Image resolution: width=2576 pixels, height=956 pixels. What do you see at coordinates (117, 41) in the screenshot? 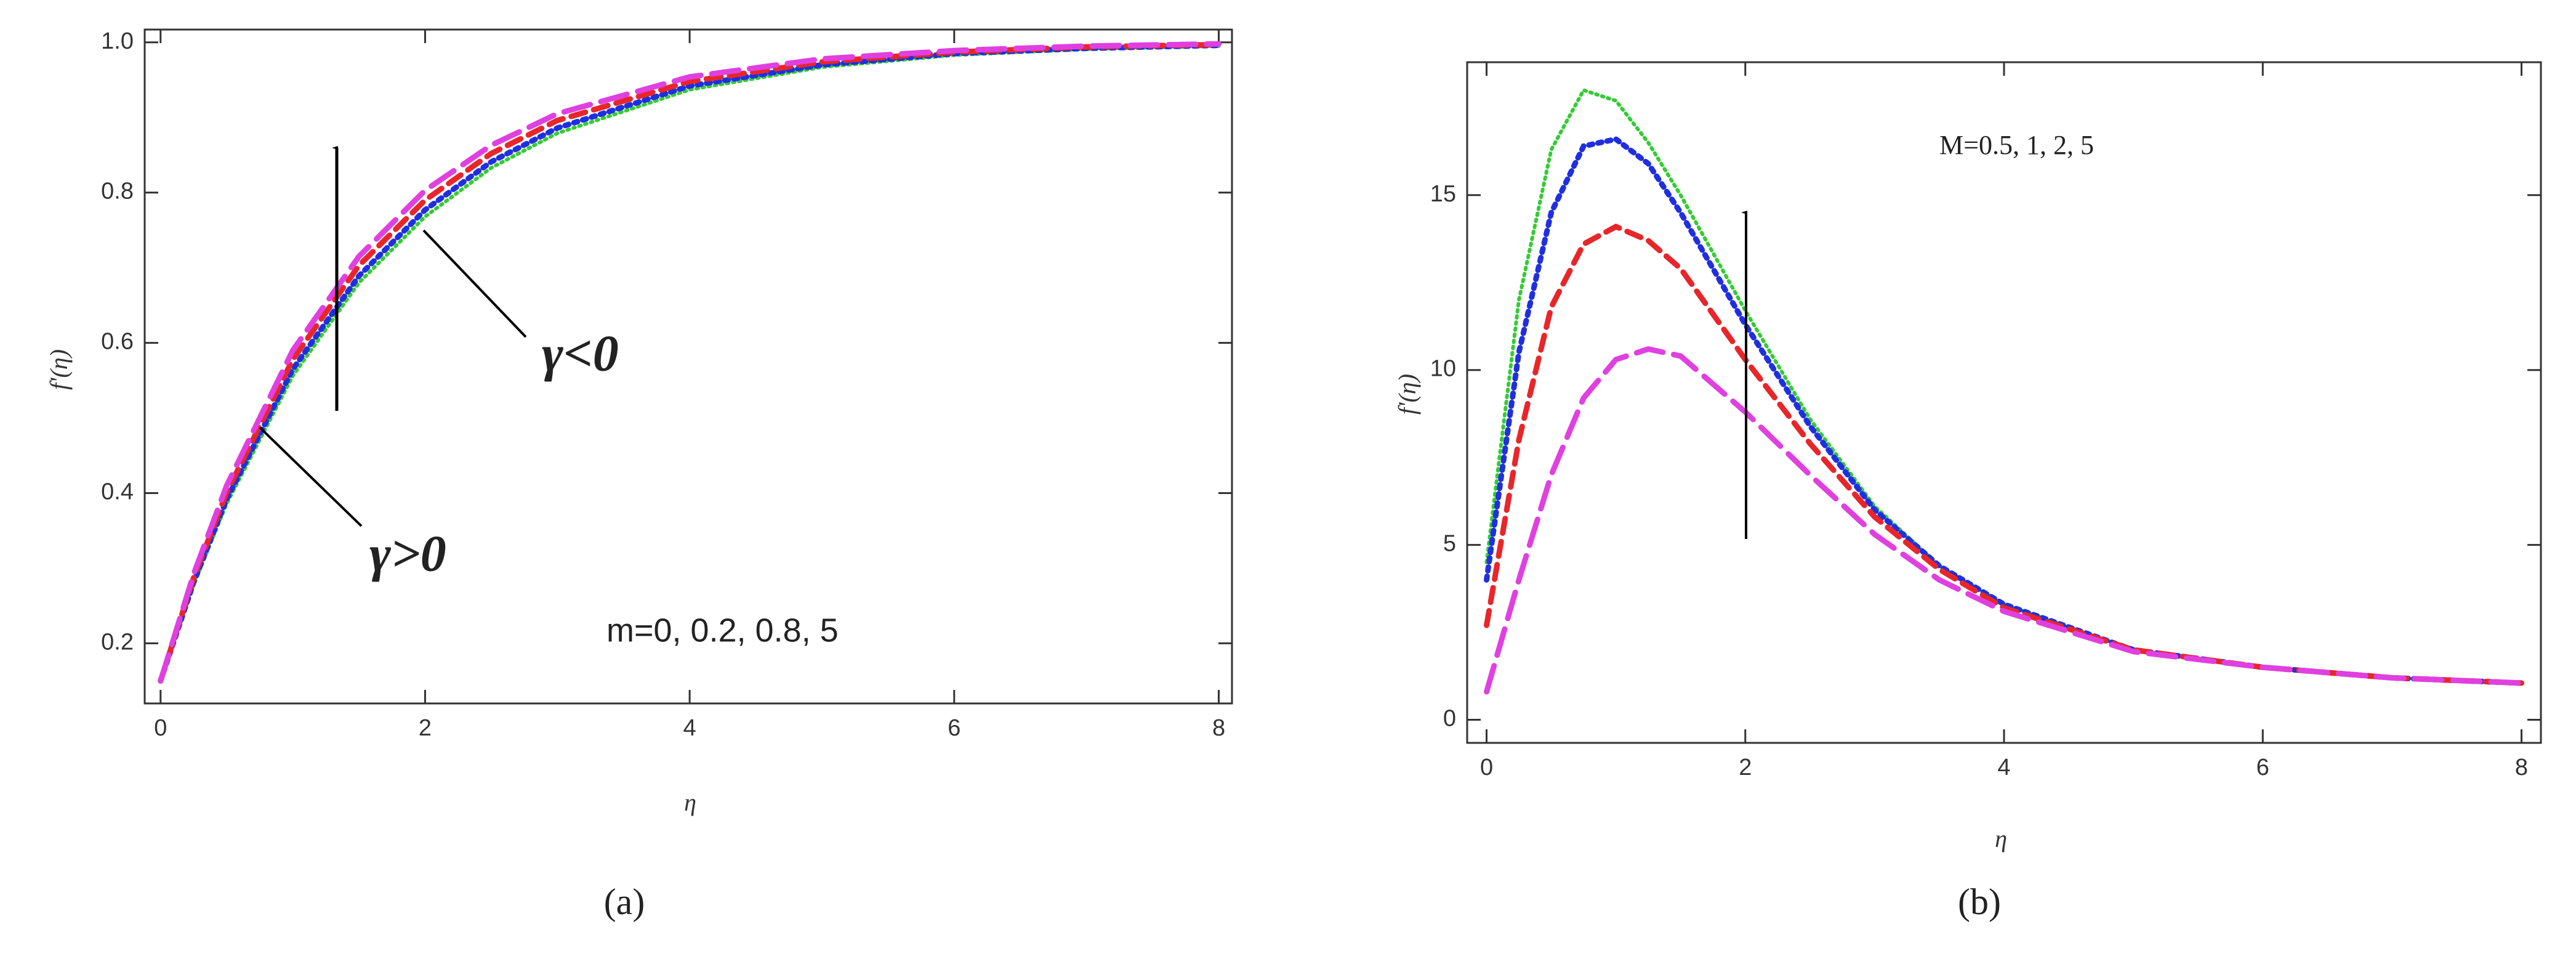
I see `y-tick-label: 1.0` at bounding box center [117, 41].